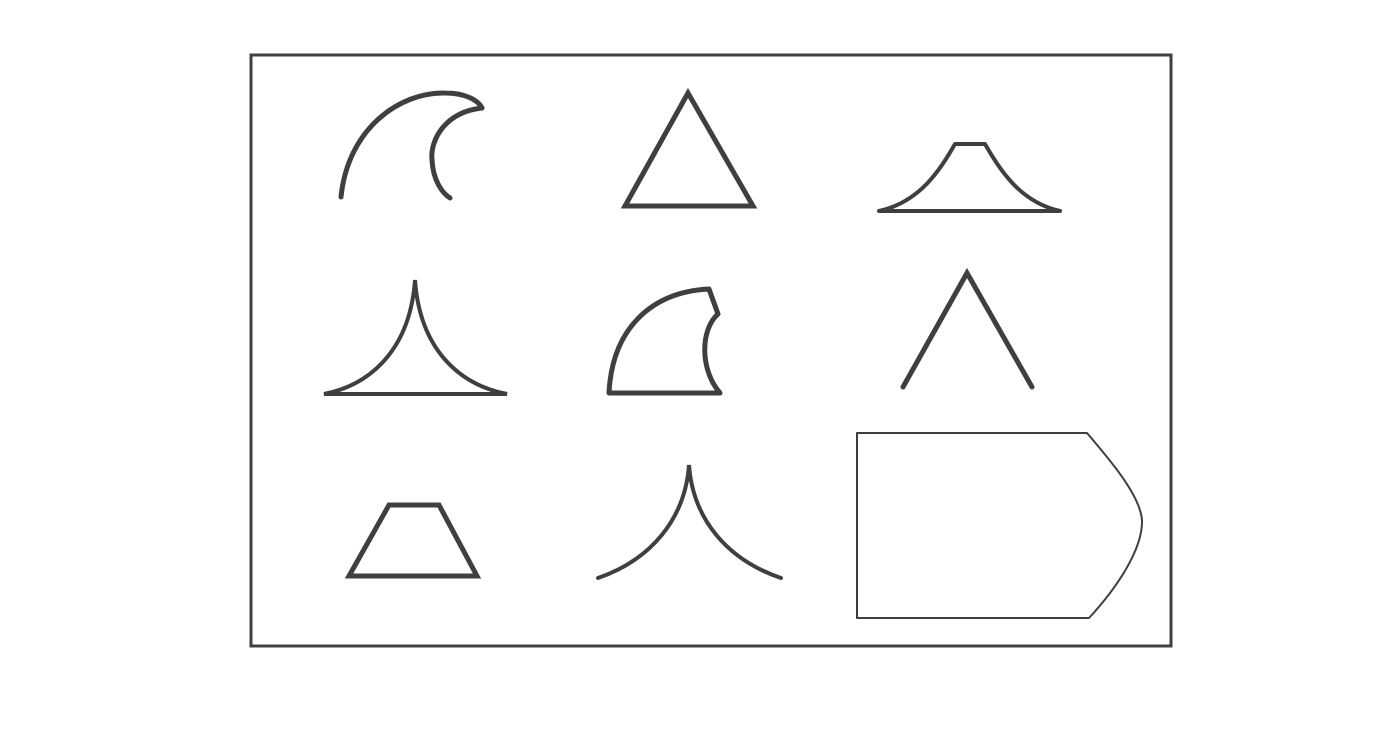 This screenshot has width=1400, height=753. What do you see at coordinates (411, 145) in the screenshot?
I see `shape-two-arcs` at bounding box center [411, 145].